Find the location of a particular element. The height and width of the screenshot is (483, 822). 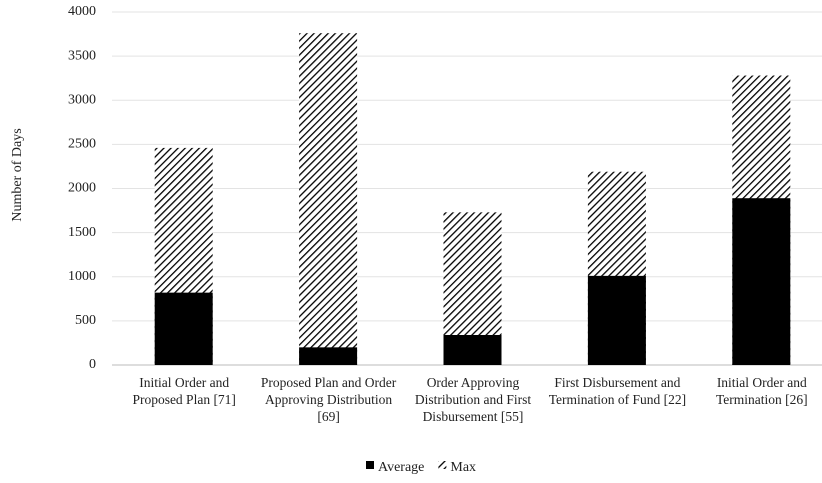

legend-label: Max is located at coordinates (463, 467).